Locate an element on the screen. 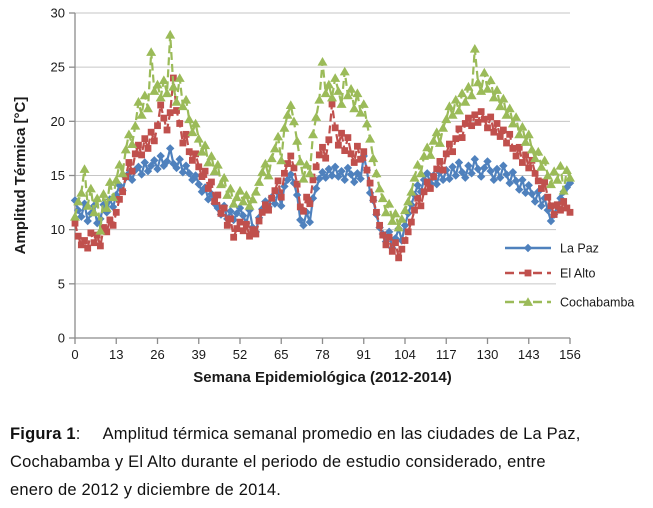 The height and width of the screenshot is (508, 653). legend: La Paz El Alto Cochabamba is located at coordinates (579, 271).